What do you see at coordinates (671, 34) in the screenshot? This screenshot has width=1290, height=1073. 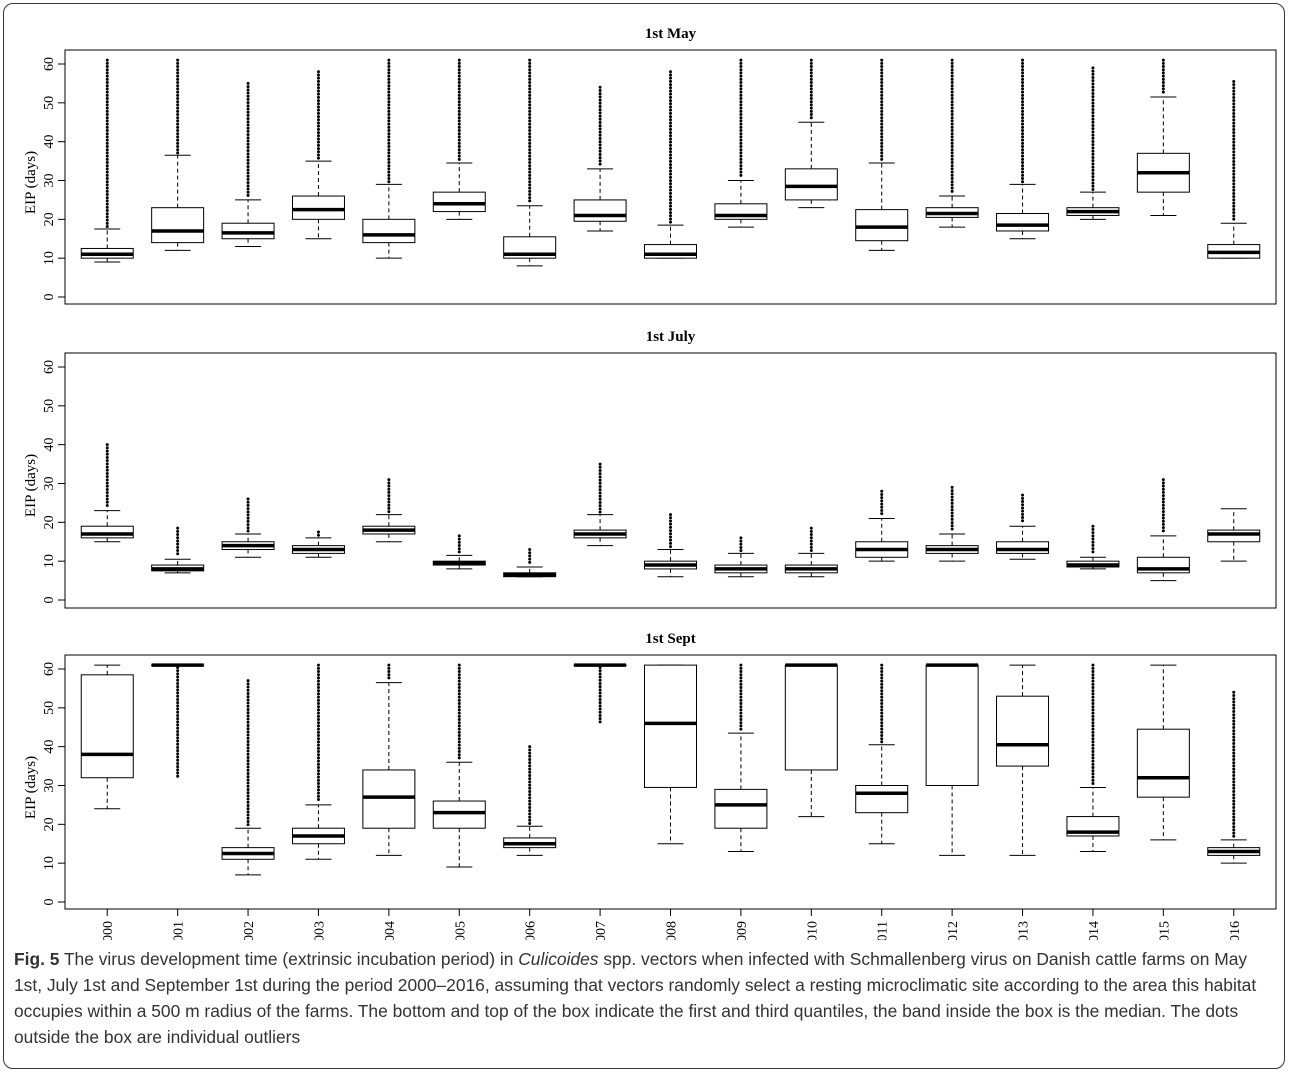 I see `panel-title: 1st May` at bounding box center [671, 34].